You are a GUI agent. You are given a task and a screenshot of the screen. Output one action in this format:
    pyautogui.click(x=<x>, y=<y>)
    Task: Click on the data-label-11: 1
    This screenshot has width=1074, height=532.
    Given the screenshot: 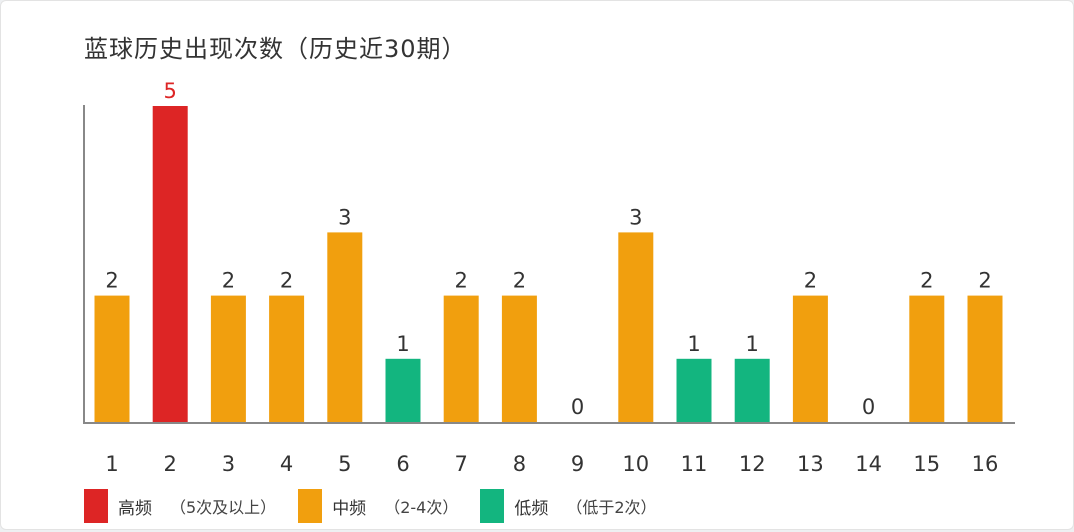 What is the action you would take?
    pyautogui.click(x=693, y=344)
    